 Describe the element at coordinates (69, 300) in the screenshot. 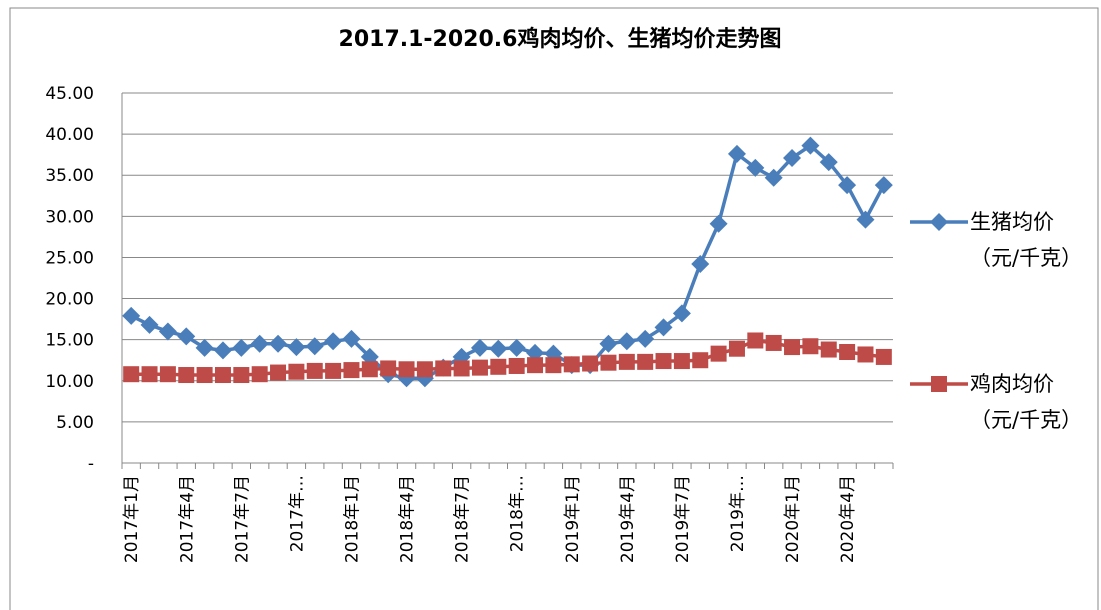

I see `y-tick-label: 20.00` at that location.